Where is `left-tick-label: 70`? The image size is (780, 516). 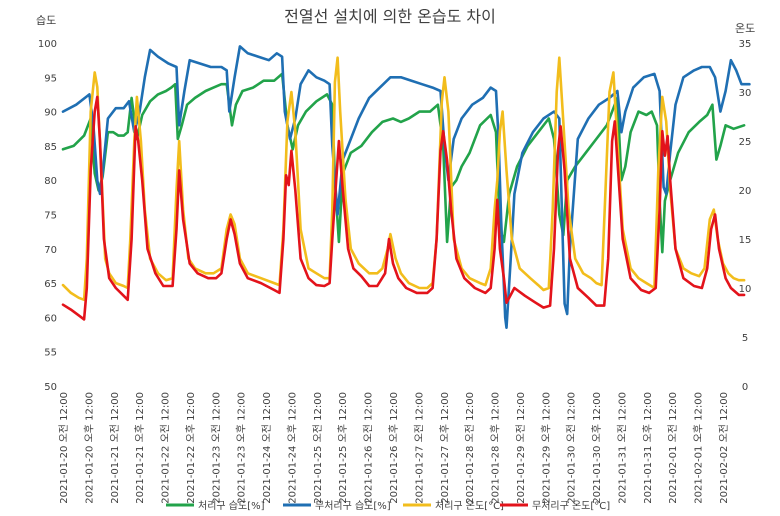
left-tick-label: 70 is located at coordinates (50, 250).